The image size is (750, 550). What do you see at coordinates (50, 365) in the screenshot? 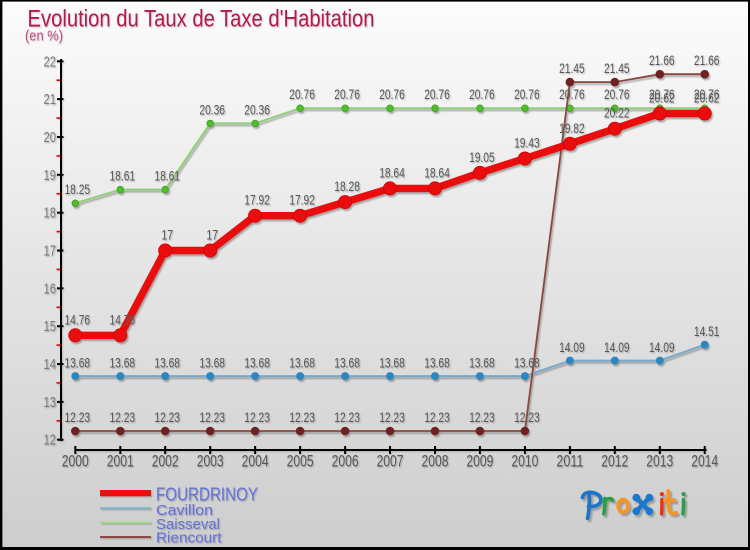
I see `svg-text: 14` at bounding box center [50, 365].